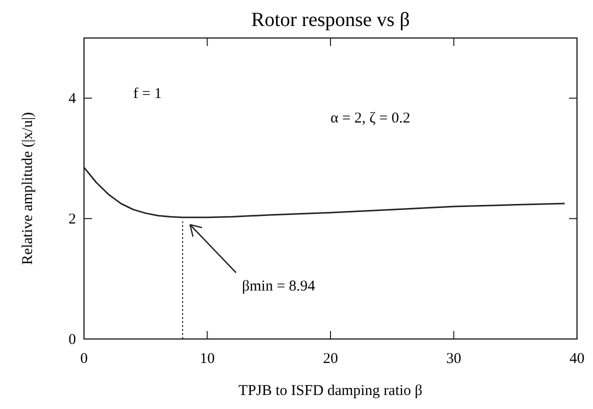 The height and width of the screenshot is (409, 593). Describe the element at coordinates (147, 94) in the screenshot. I see `annotation: f = 1` at that location.